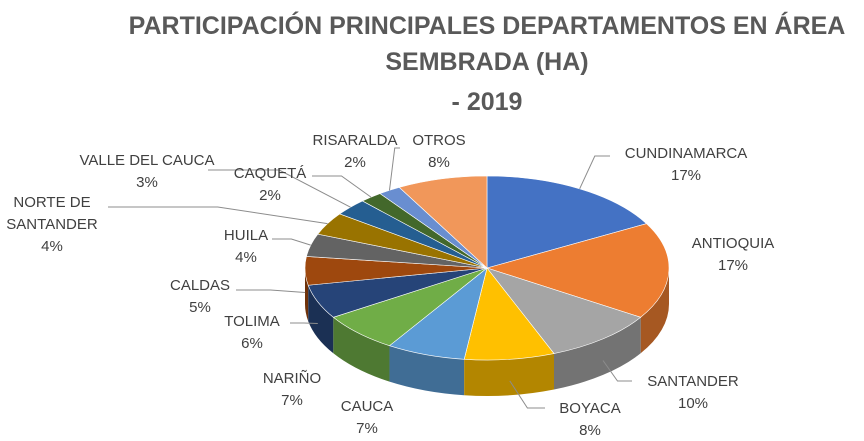  What do you see at coordinates (146, 172) in the screenshot?
I see `data-label: VALLE DEL CAUCA 3%` at bounding box center [146, 172].